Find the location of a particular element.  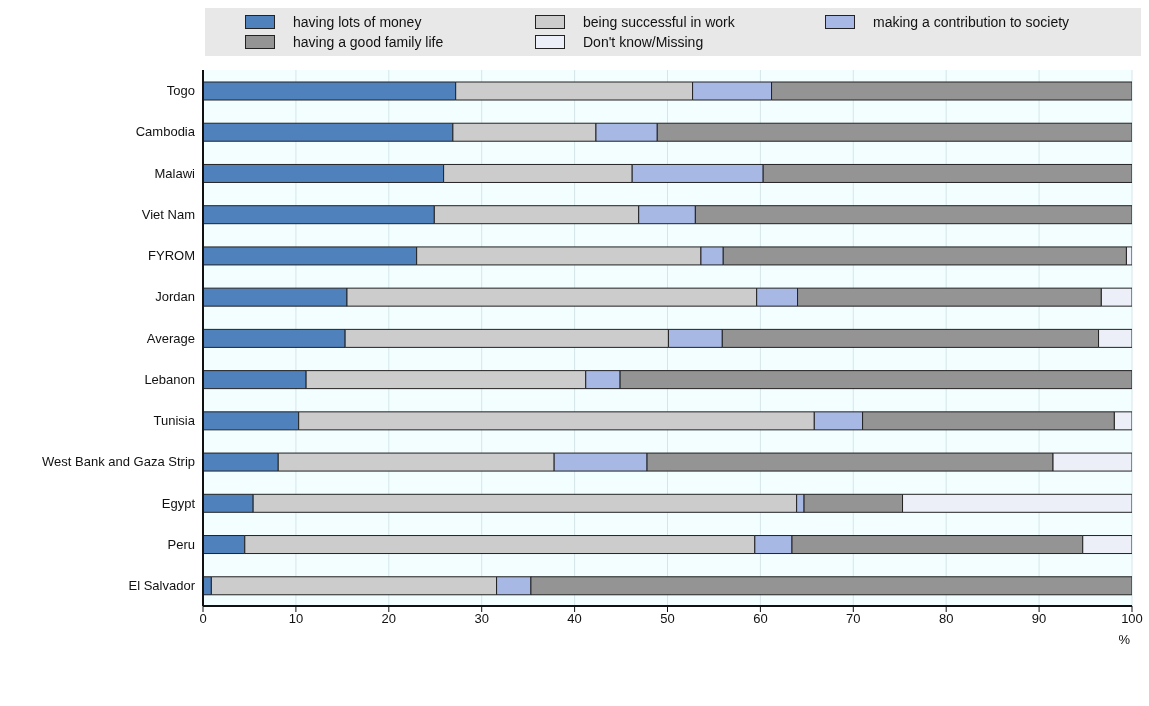

x-tick-label: 90 is located at coordinates (1039, 619).